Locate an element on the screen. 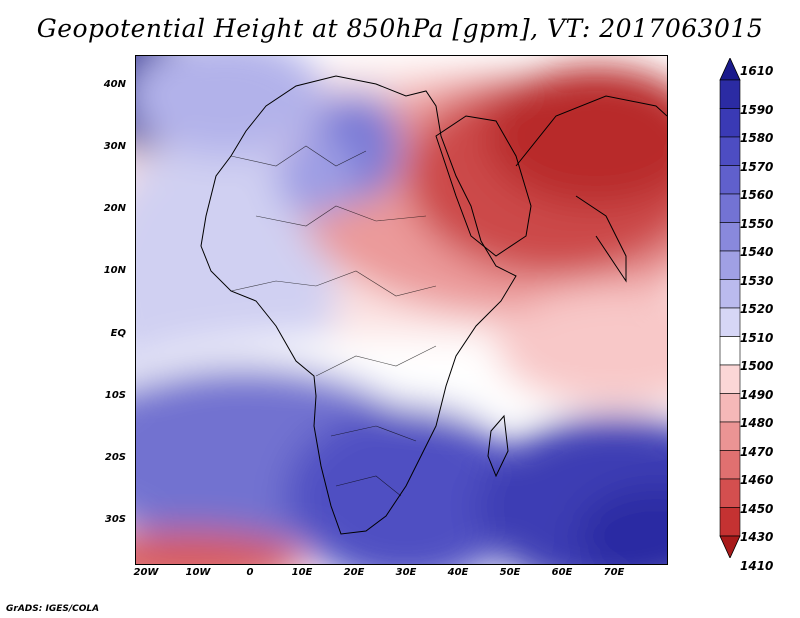  colorbar-label: 1520 is located at coordinates (757, 309).